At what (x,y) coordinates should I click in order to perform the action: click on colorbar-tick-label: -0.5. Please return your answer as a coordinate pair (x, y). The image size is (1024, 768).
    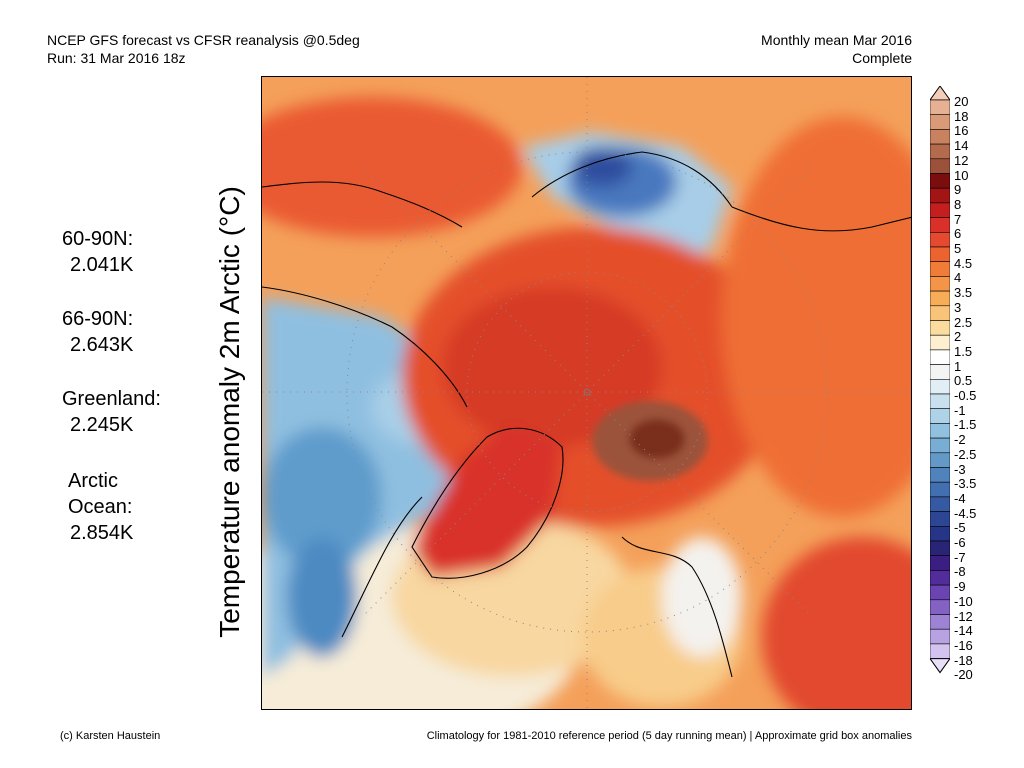
    Looking at the image, I should click on (965, 395).